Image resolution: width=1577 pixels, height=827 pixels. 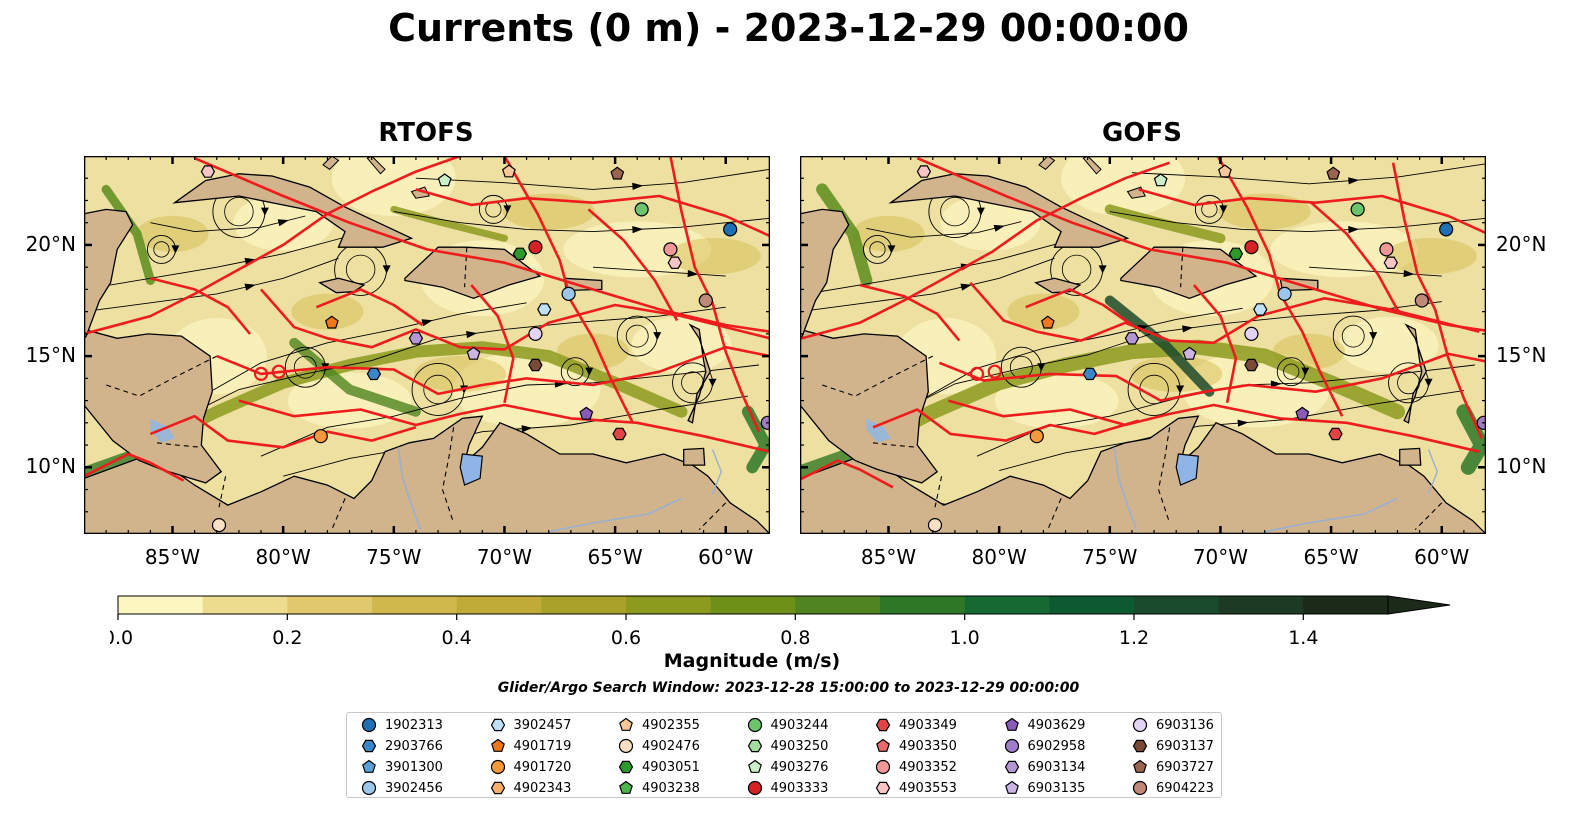 I want to click on legend-item: 4903553, so click(x=915, y=788).